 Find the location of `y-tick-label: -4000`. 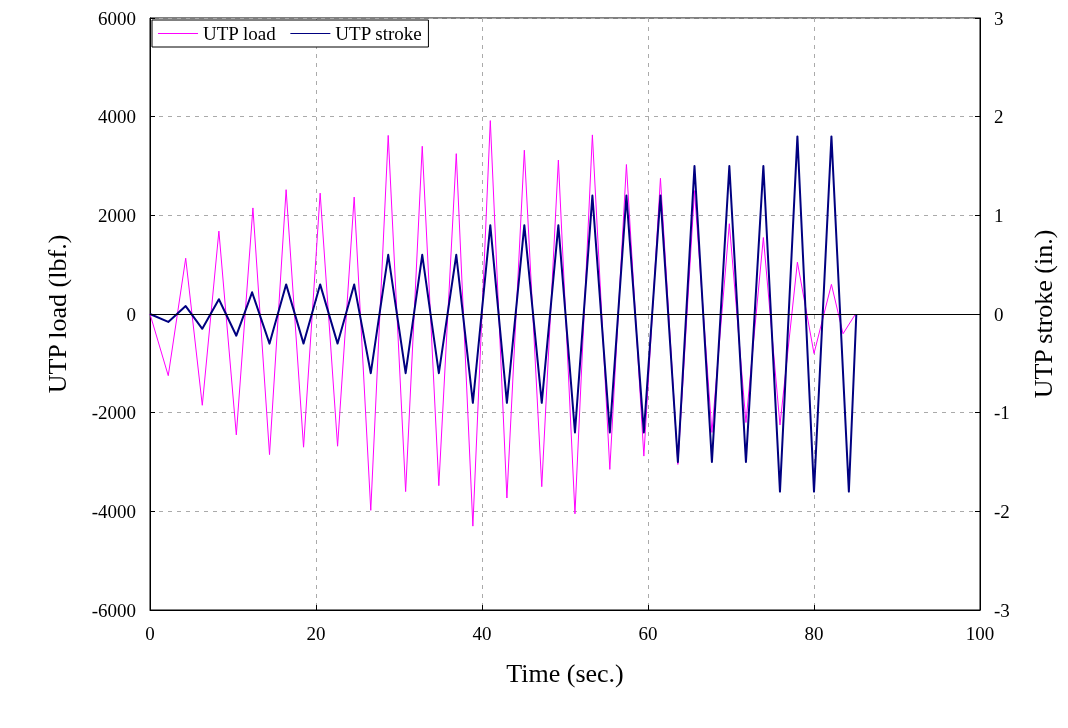

y-tick-label: -4000 is located at coordinates (113, 511).